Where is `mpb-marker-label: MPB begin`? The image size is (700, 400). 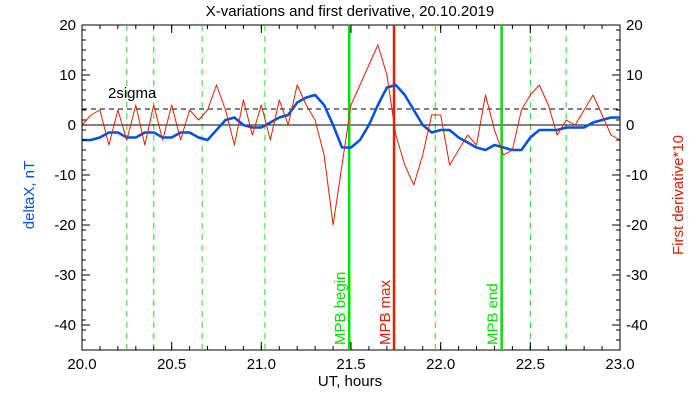
mpb-marker-label: MPB begin is located at coordinates (340, 308).